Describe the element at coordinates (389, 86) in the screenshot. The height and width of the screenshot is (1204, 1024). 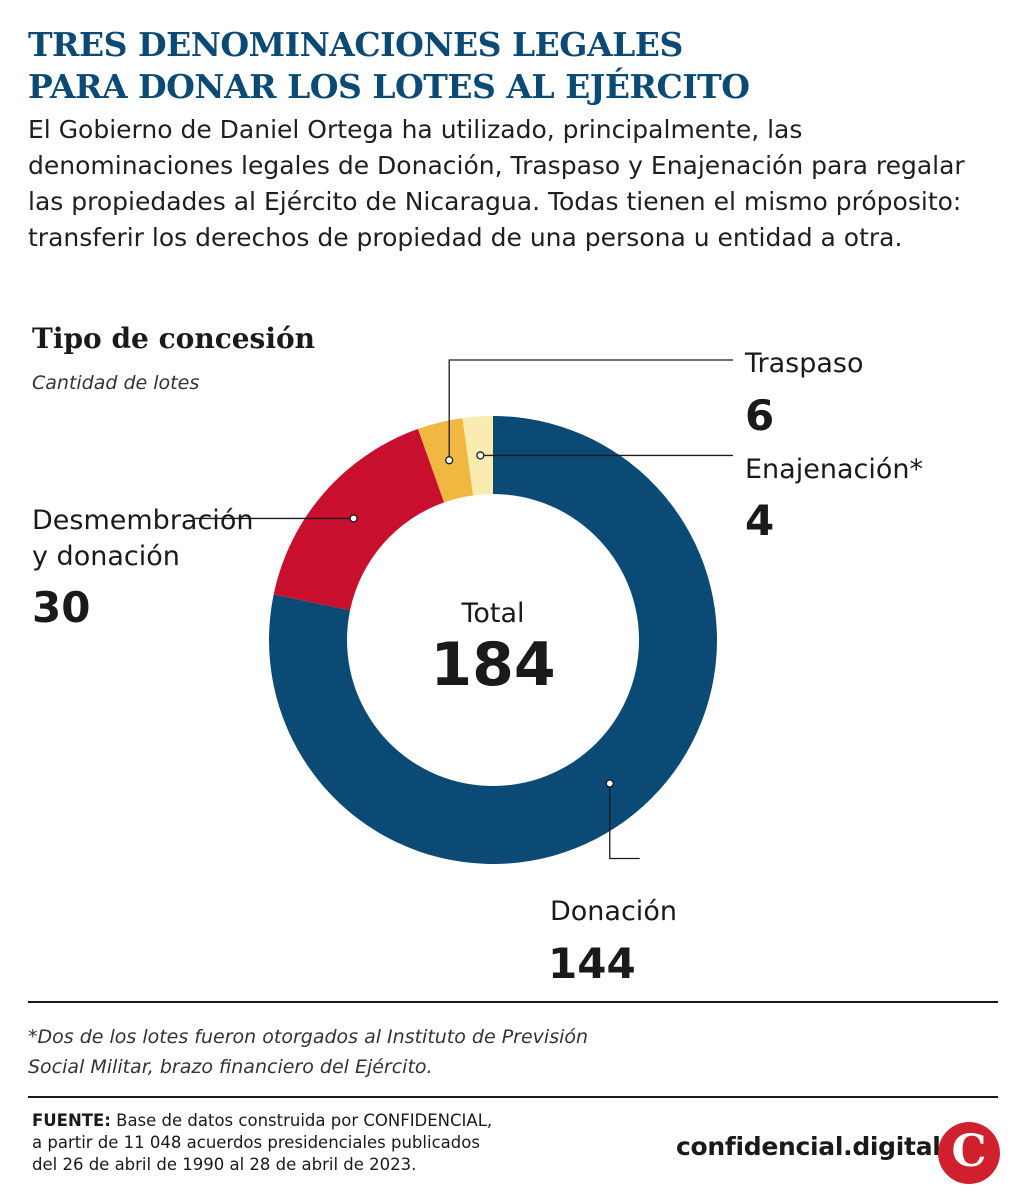
I see `title-line-2: PARA DONAR LOS LOTES AL EJÉRCITO` at that location.